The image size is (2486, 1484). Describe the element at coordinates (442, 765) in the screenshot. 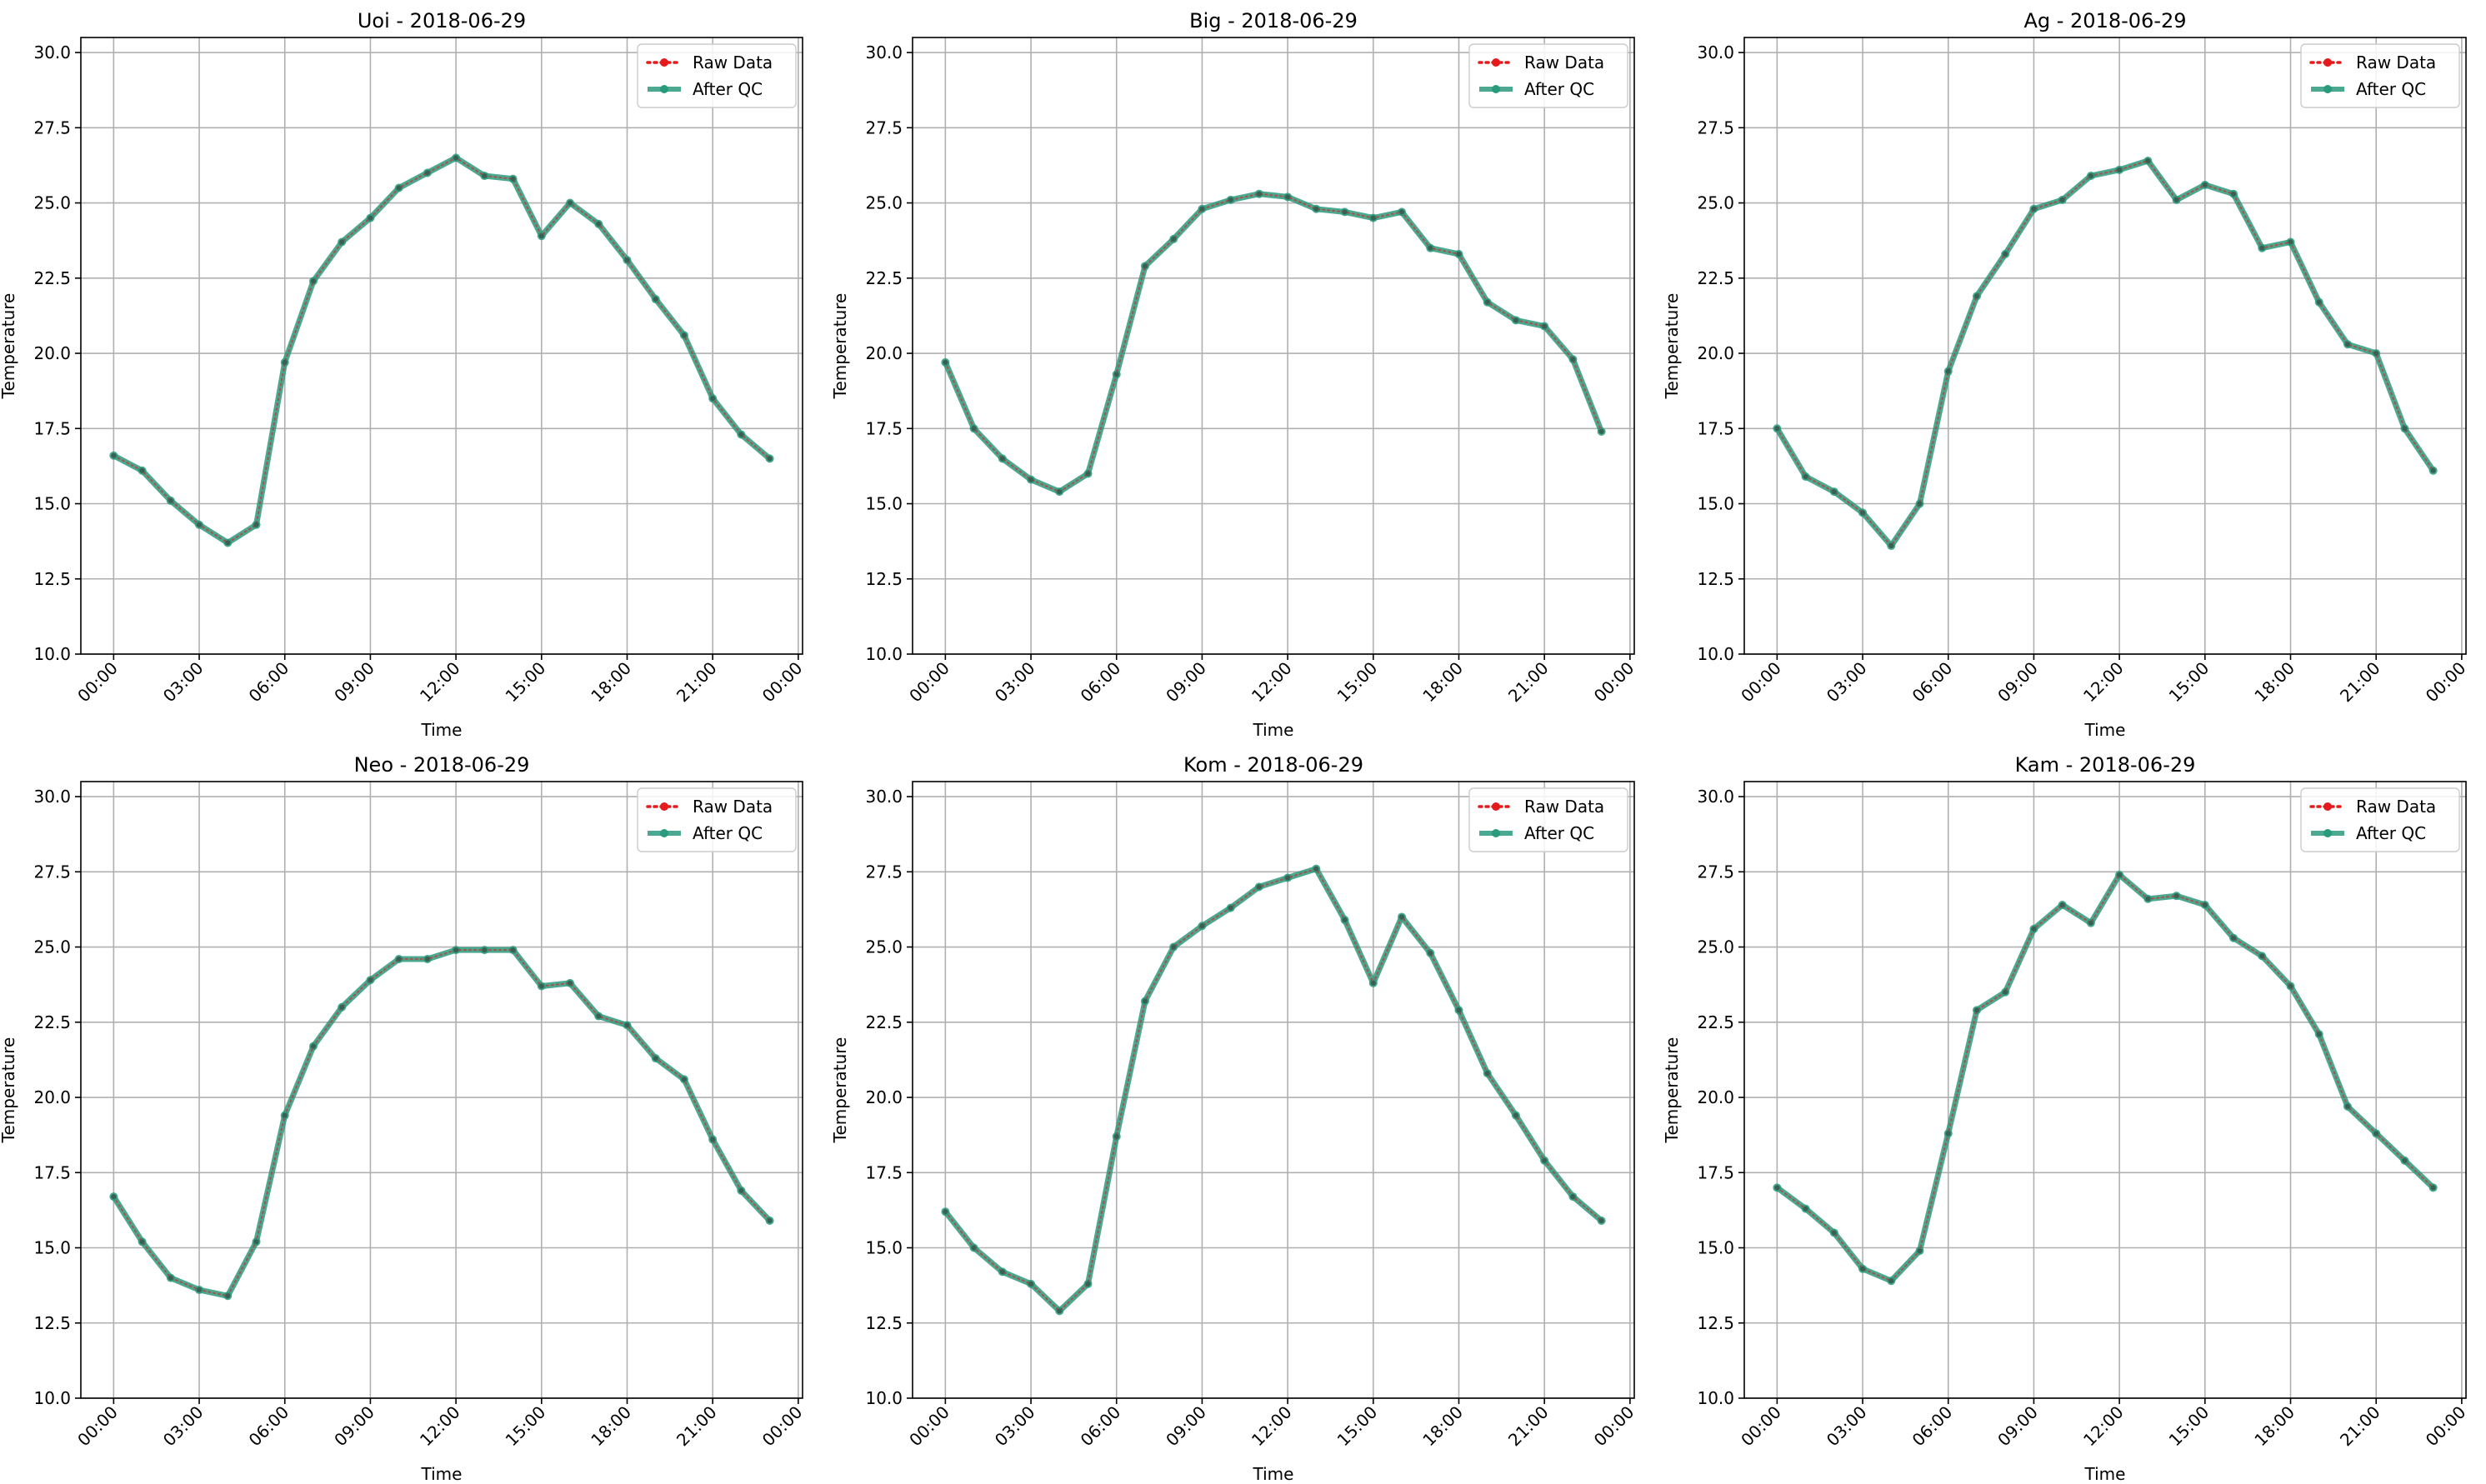

I see `chart-title: Neo - 2018-06-29` at that location.